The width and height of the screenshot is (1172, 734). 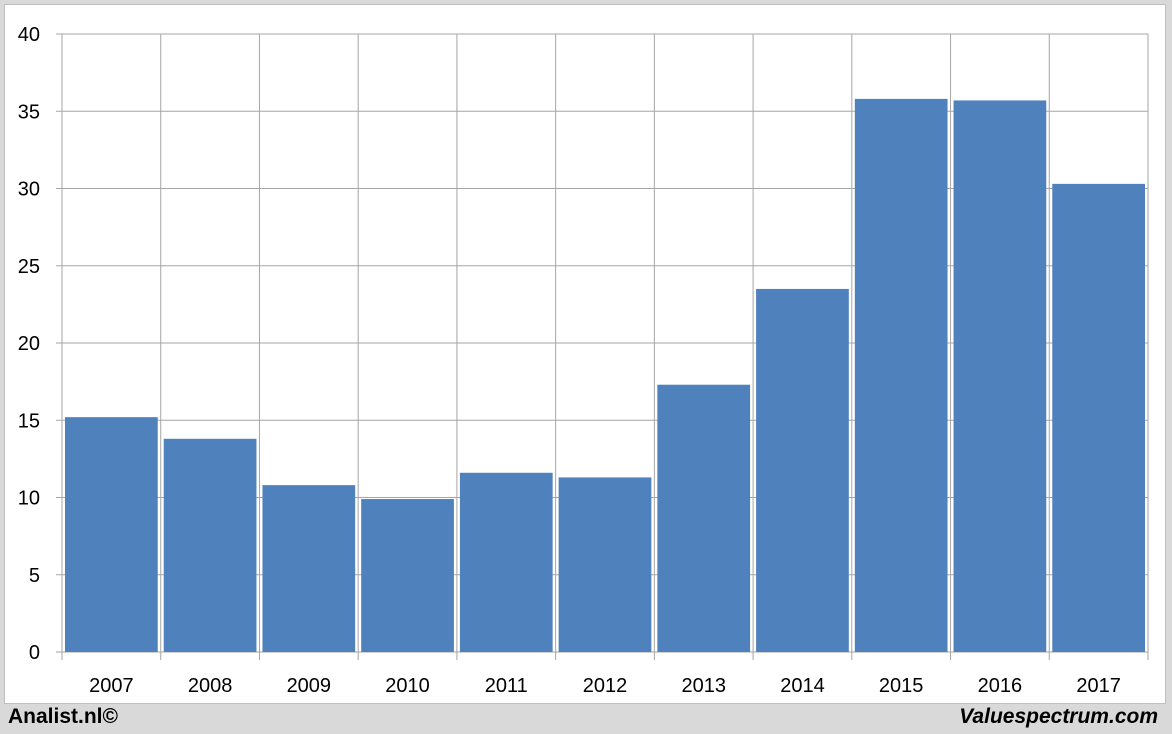 What do you see at coordinates (703, 686) in the screenshot?
I see `x-tick-label: 2013` at bounding box center [703, 686].